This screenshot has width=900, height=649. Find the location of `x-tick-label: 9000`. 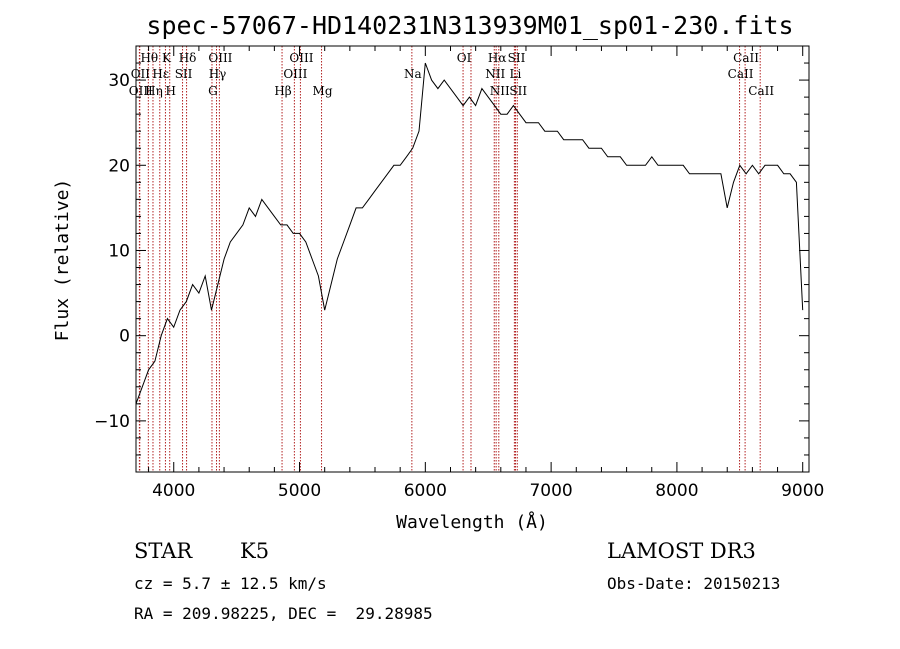

x-tick-label: 9000 is located at coordinates (802, 491).